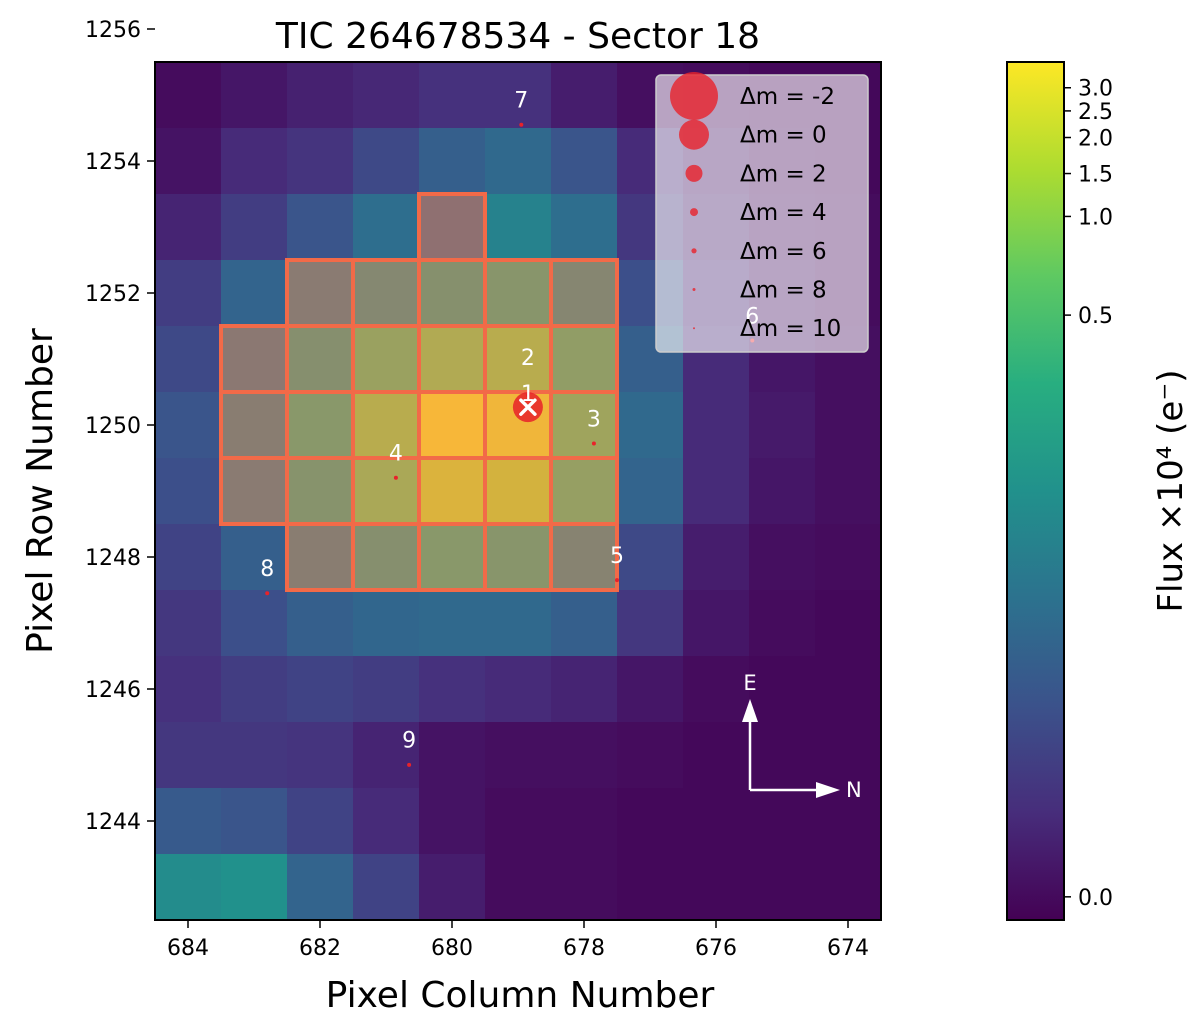  Describe the element at coordinates (1095, 175) in the screenshot. I see `colorbar-tick-label: 1.5` at that location.